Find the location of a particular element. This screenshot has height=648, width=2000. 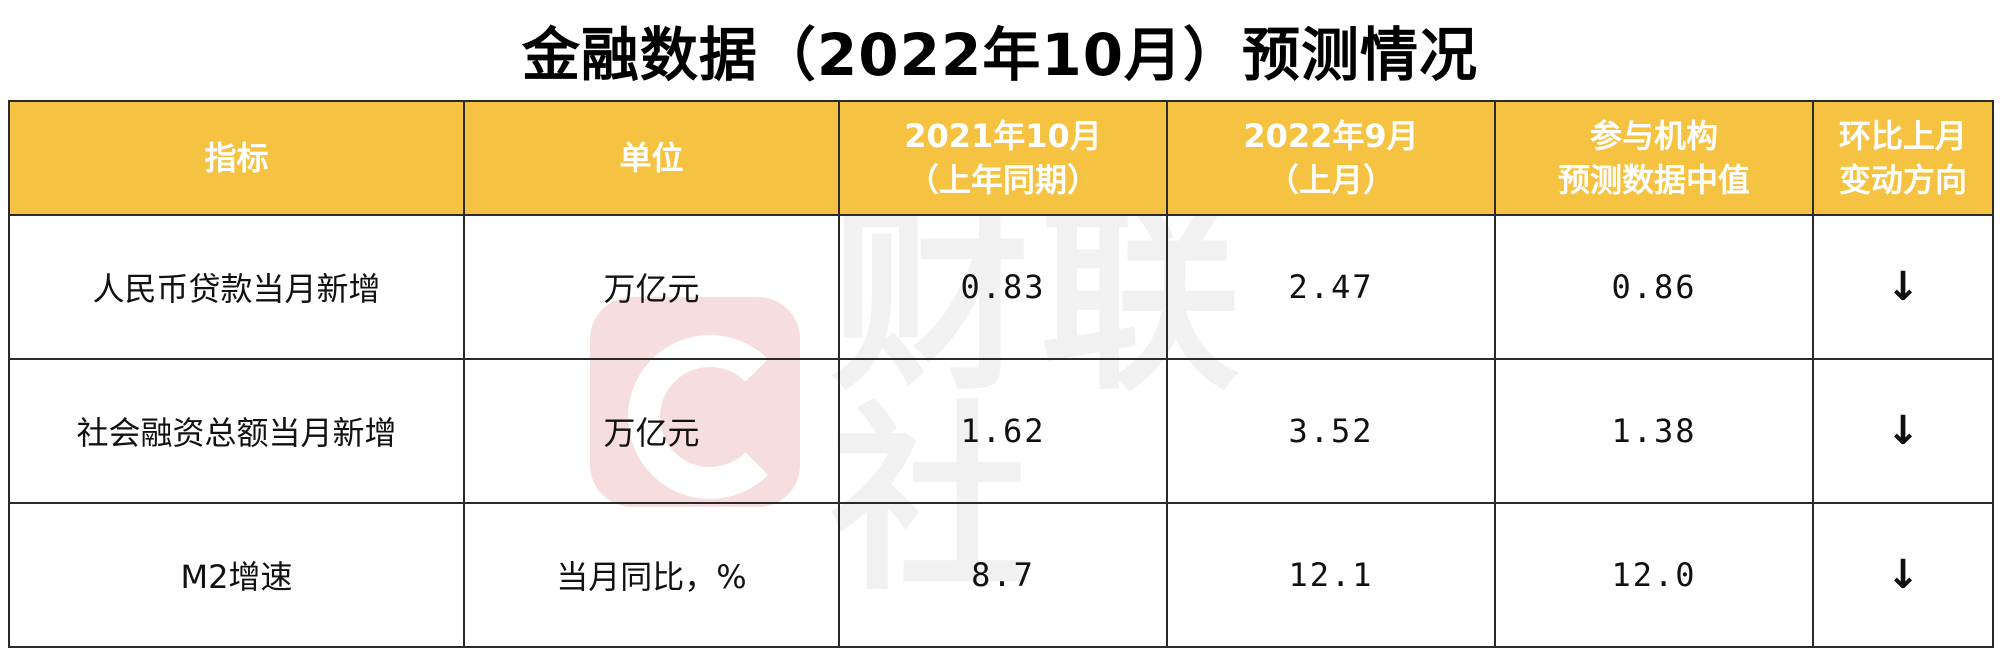

header-last-year: 2021年10月 （上年同期） is located at coordinates (1003, 158).